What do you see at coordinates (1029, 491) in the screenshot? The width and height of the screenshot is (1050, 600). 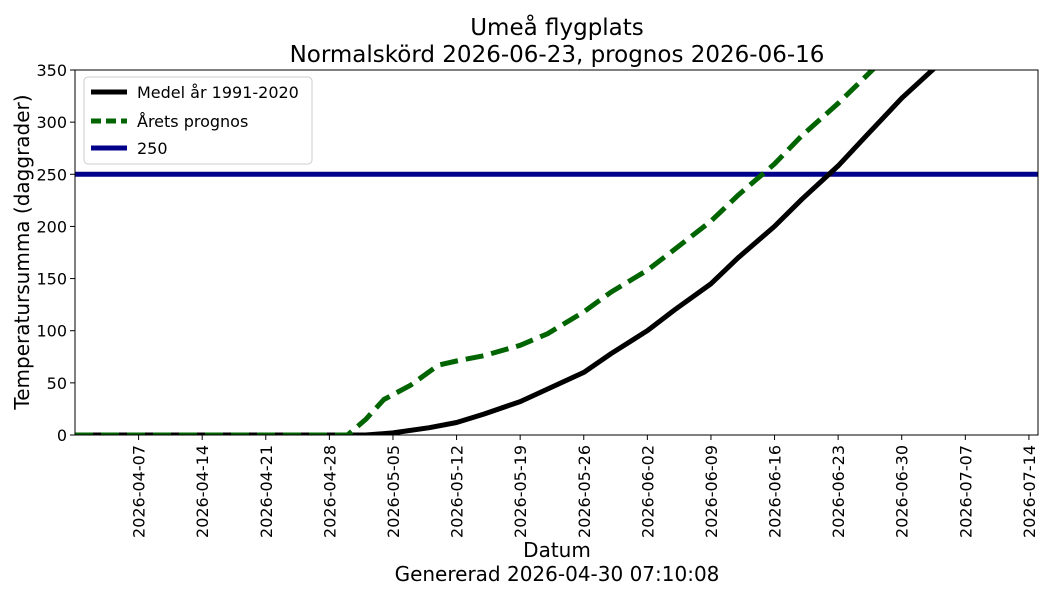 I see `x-tick-label: 2026-07-14` at bounding box center [1029, 491].